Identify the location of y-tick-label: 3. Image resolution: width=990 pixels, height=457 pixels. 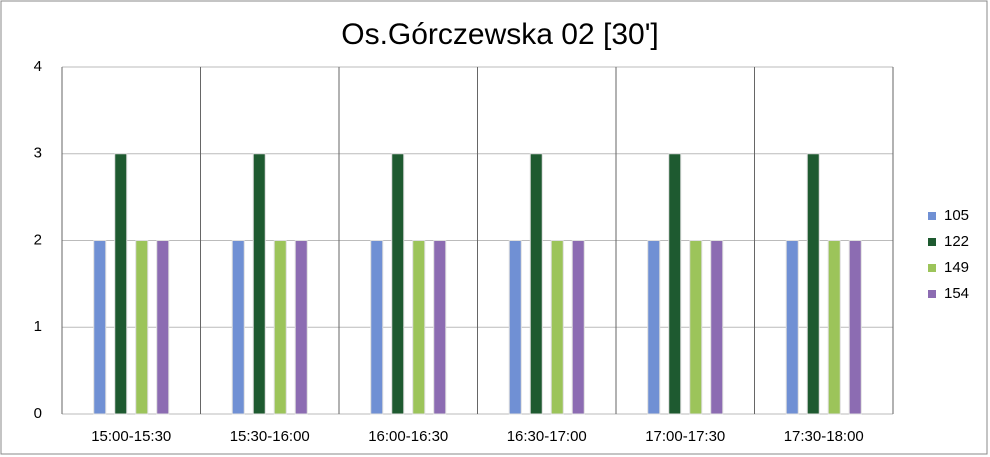
(38, 153).